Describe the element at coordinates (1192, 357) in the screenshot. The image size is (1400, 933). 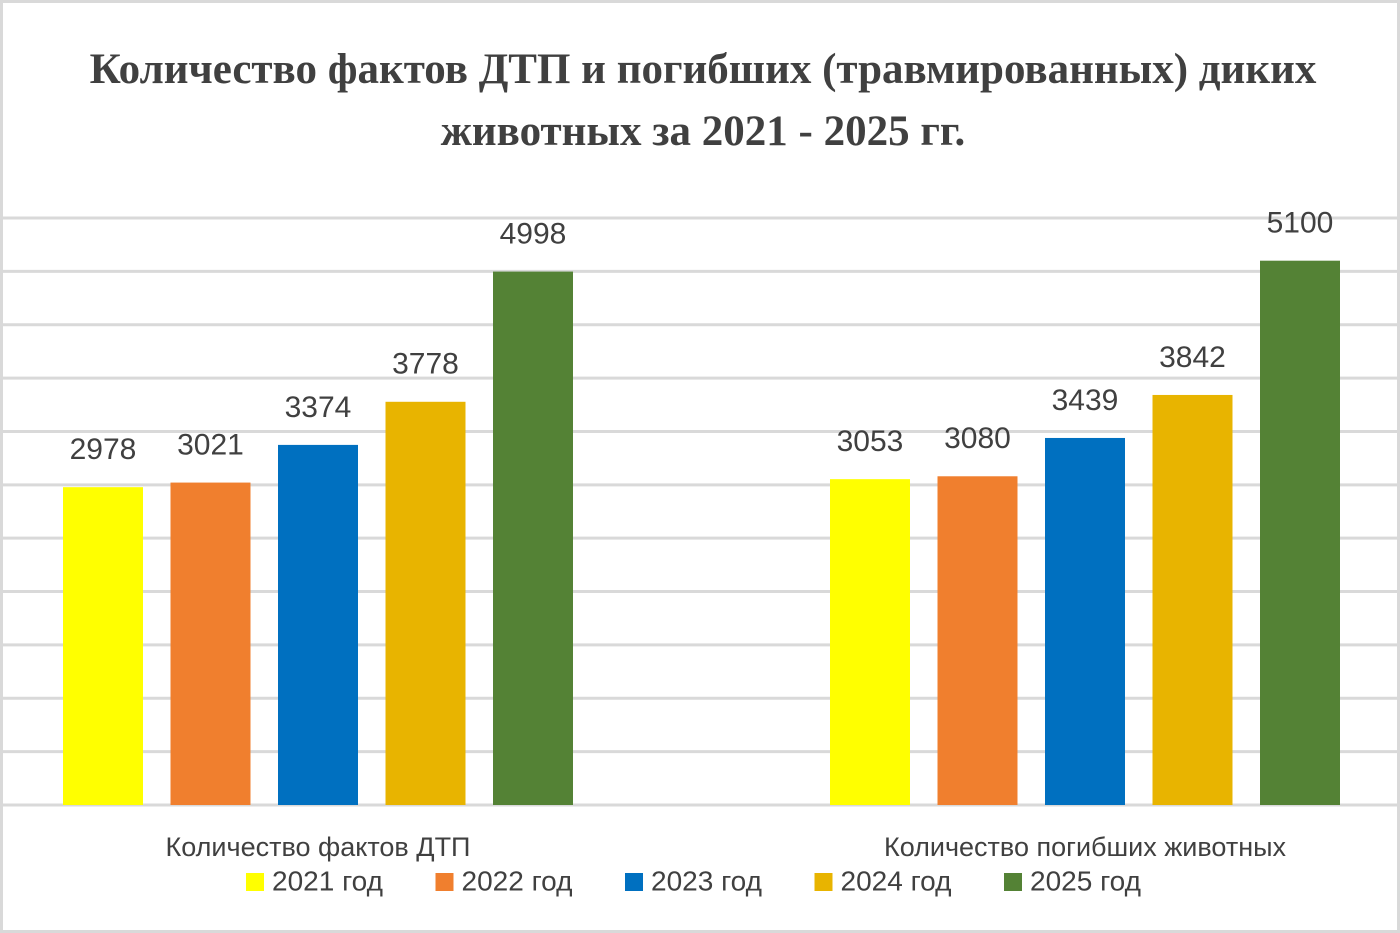
I see `value-label: 3842` at that location.